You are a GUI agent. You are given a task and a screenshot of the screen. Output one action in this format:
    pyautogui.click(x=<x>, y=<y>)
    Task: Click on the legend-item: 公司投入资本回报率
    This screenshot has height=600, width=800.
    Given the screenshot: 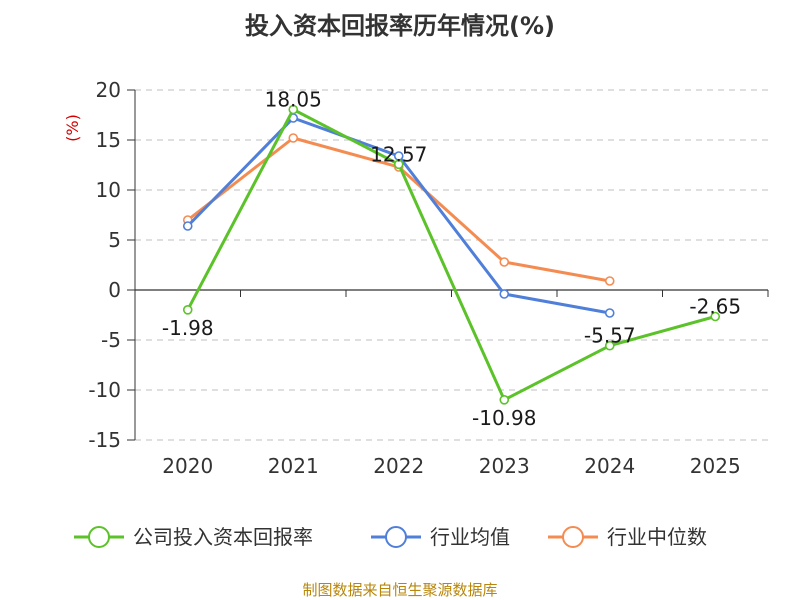 What is the action you would take?
    pyautogui.click(x=193, y=537)
    